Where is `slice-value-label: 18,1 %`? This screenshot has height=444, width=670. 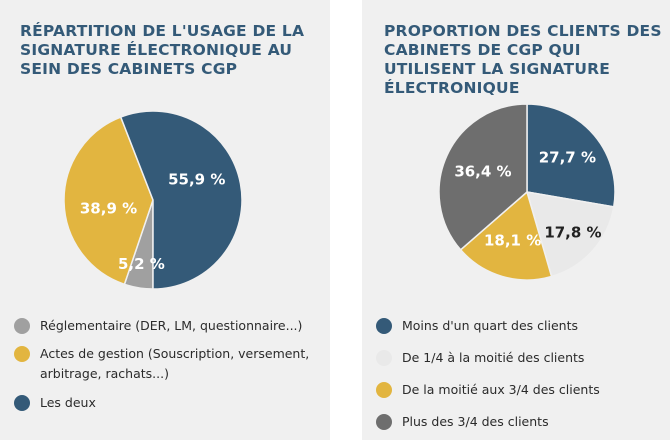 slice-value-label: 18,1 % is located at coordinates (512, 240).